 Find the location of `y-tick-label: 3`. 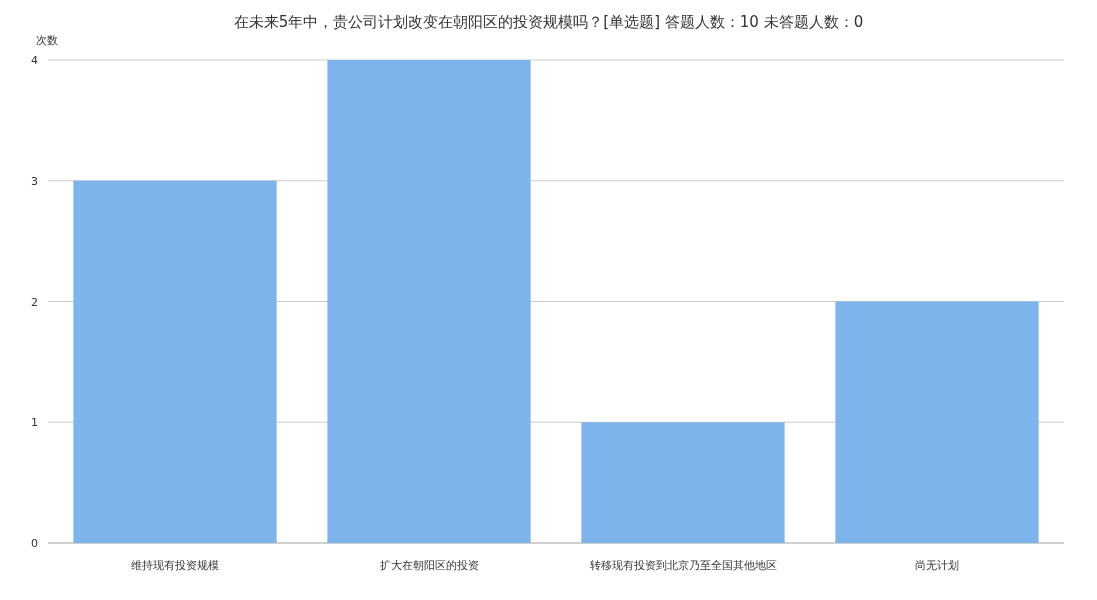

y-tick-label: 3 is located at coordinates (34, 181).